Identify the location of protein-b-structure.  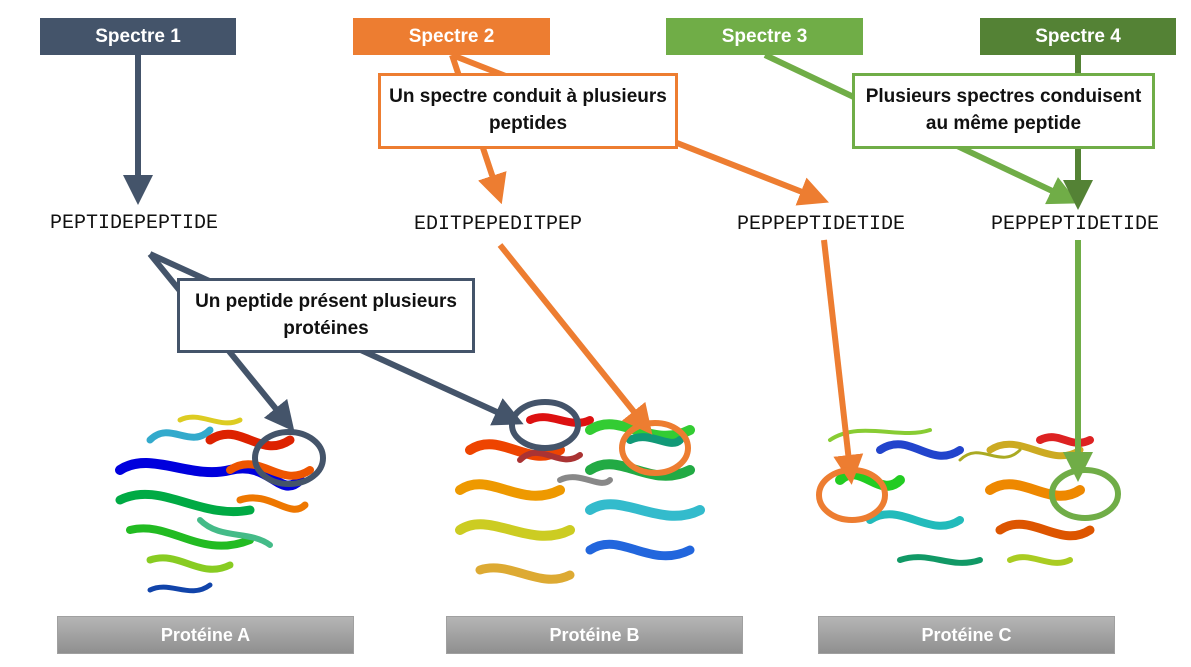
(580, 498).